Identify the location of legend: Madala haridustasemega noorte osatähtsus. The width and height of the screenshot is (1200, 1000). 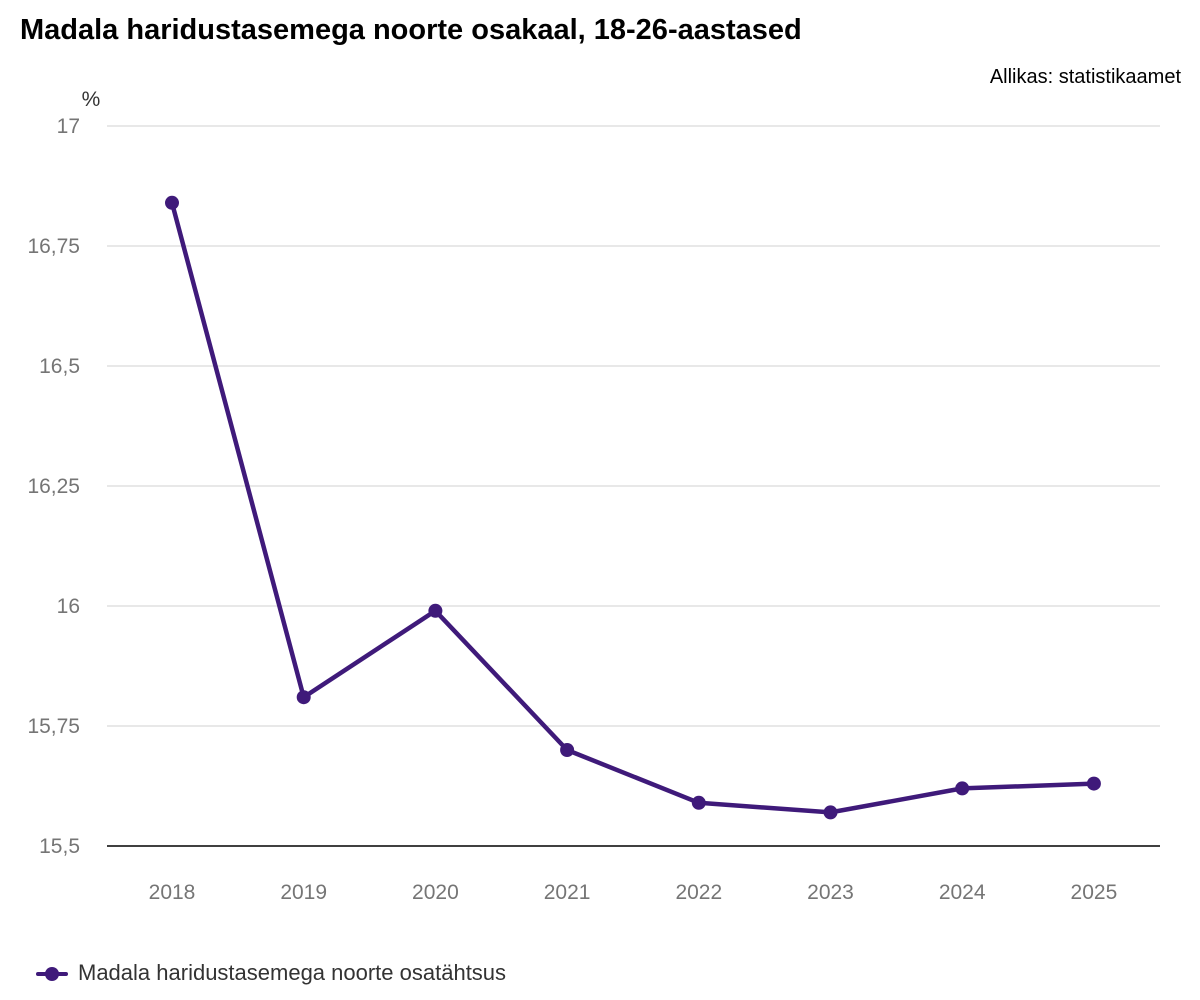
(270, 973).